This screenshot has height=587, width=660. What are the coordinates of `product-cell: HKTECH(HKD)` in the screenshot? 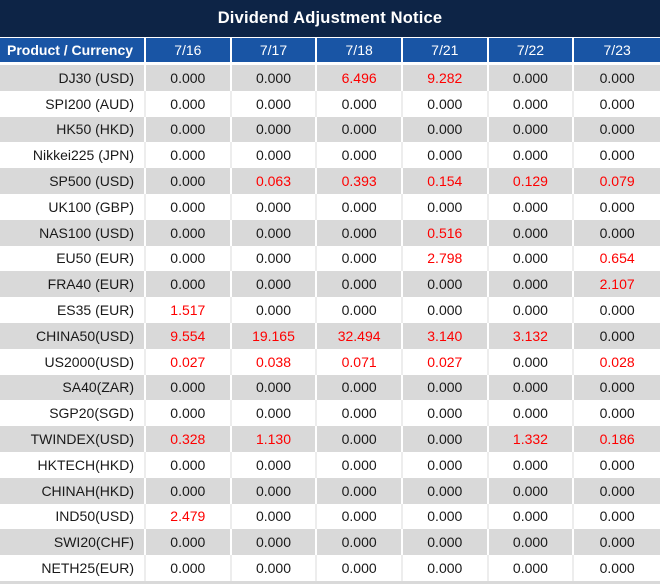 It's located at (73, 464).